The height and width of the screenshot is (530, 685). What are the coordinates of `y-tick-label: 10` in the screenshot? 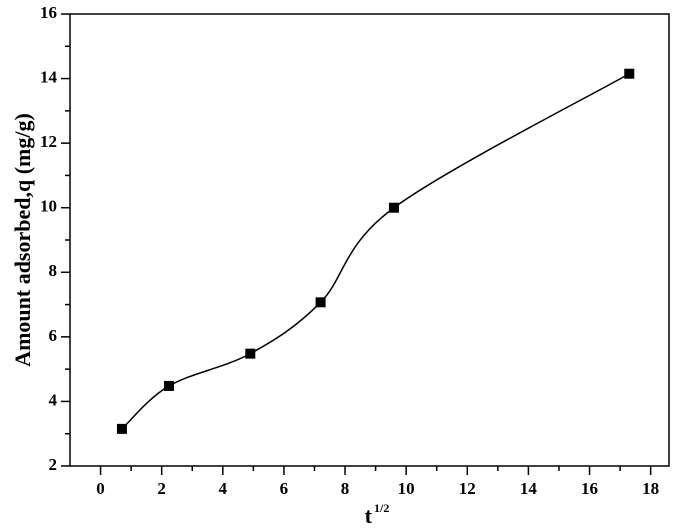 It's located at (48, 206).